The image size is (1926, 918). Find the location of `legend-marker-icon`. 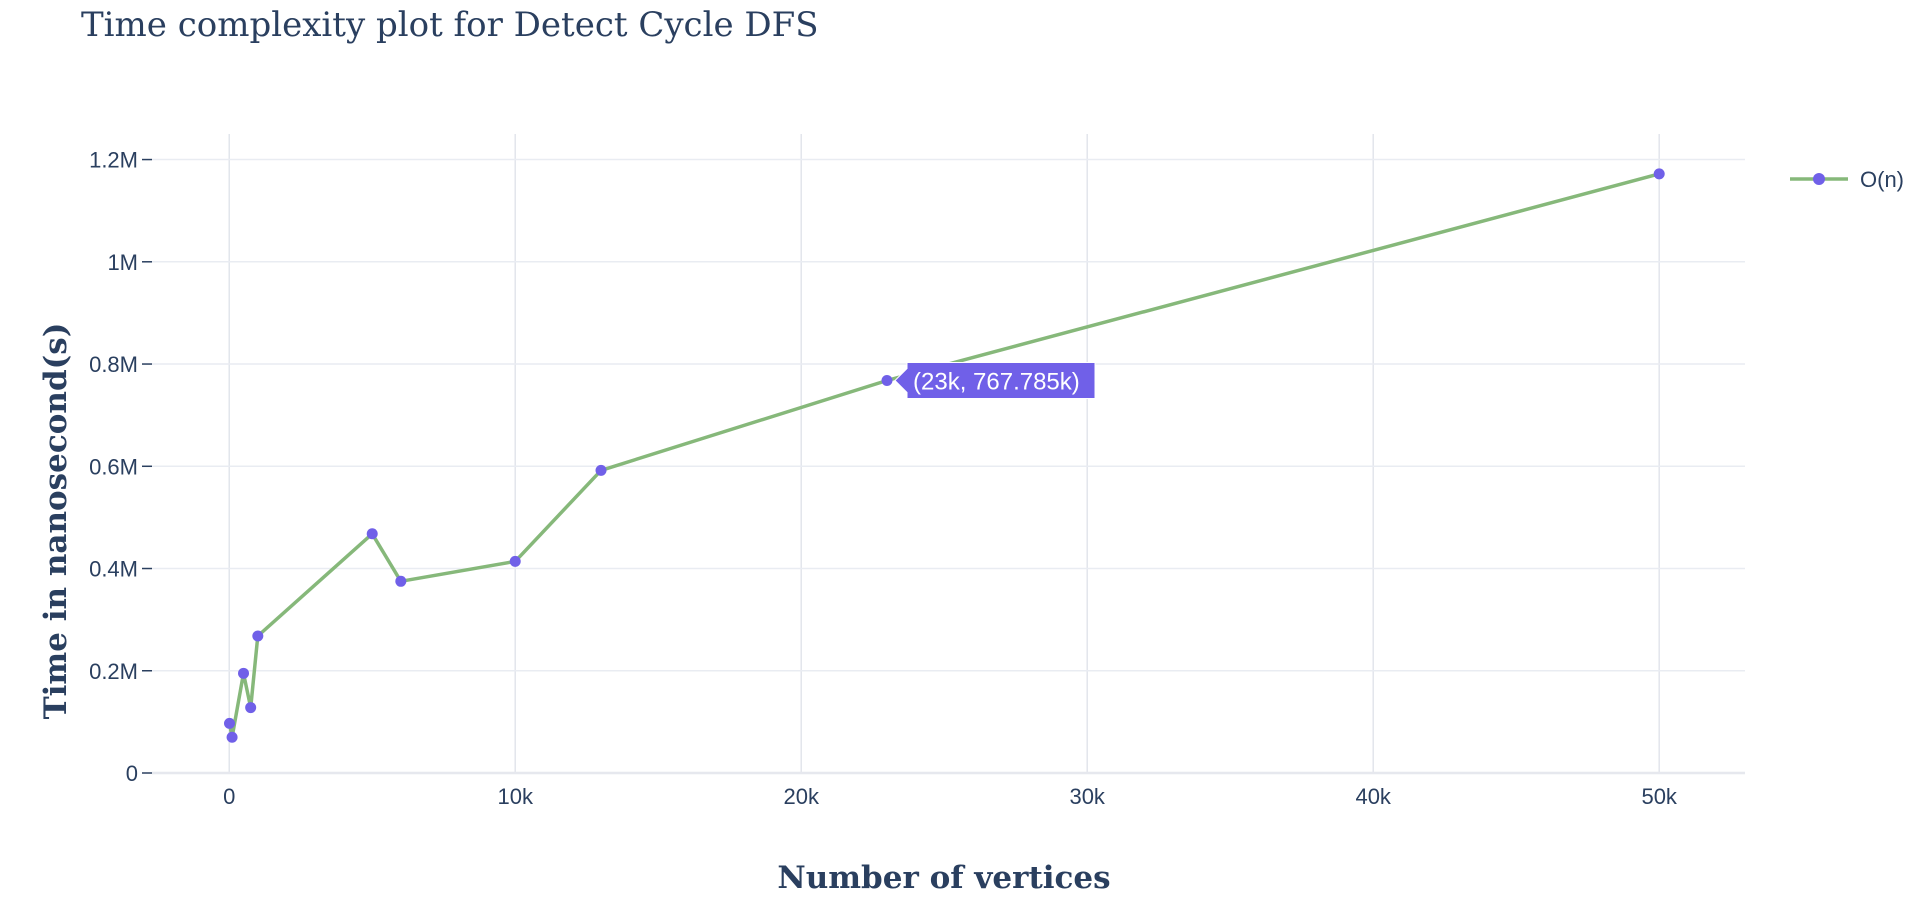

legend-marker-icon is located at coordinates (1819, 179).